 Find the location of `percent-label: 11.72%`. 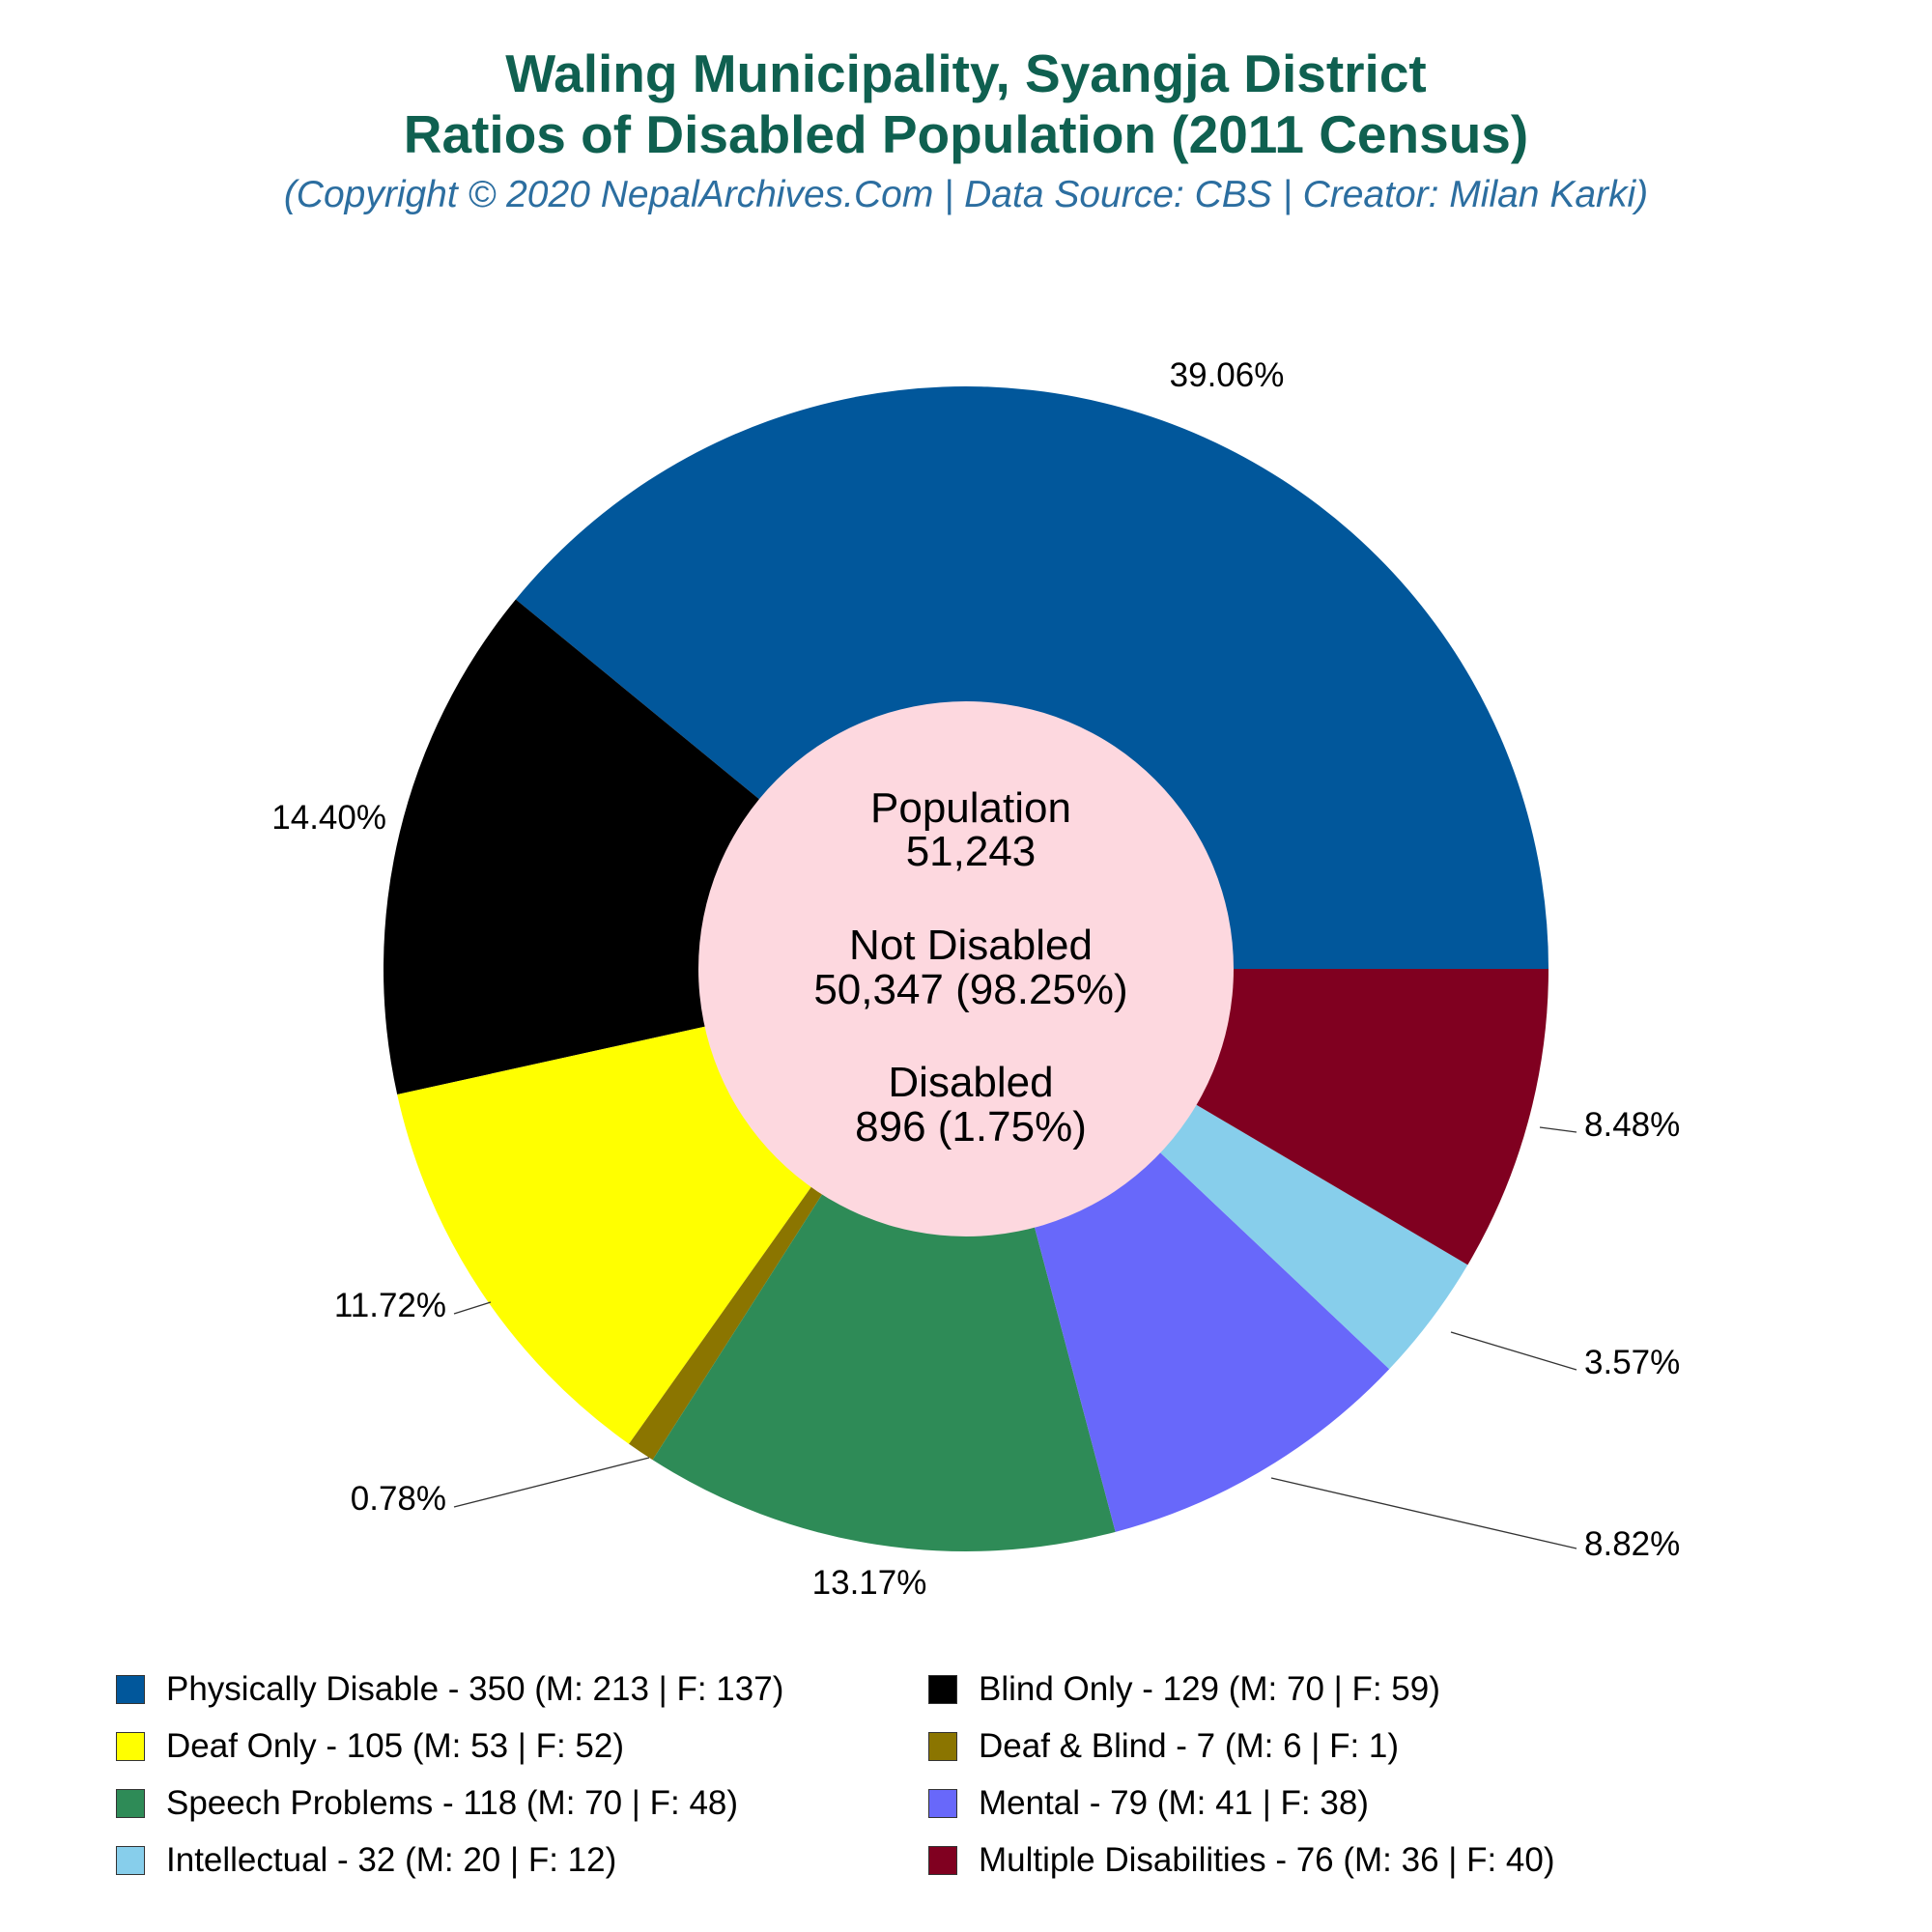

percent-label: 11.72% is located at coordinates (390, 1305).